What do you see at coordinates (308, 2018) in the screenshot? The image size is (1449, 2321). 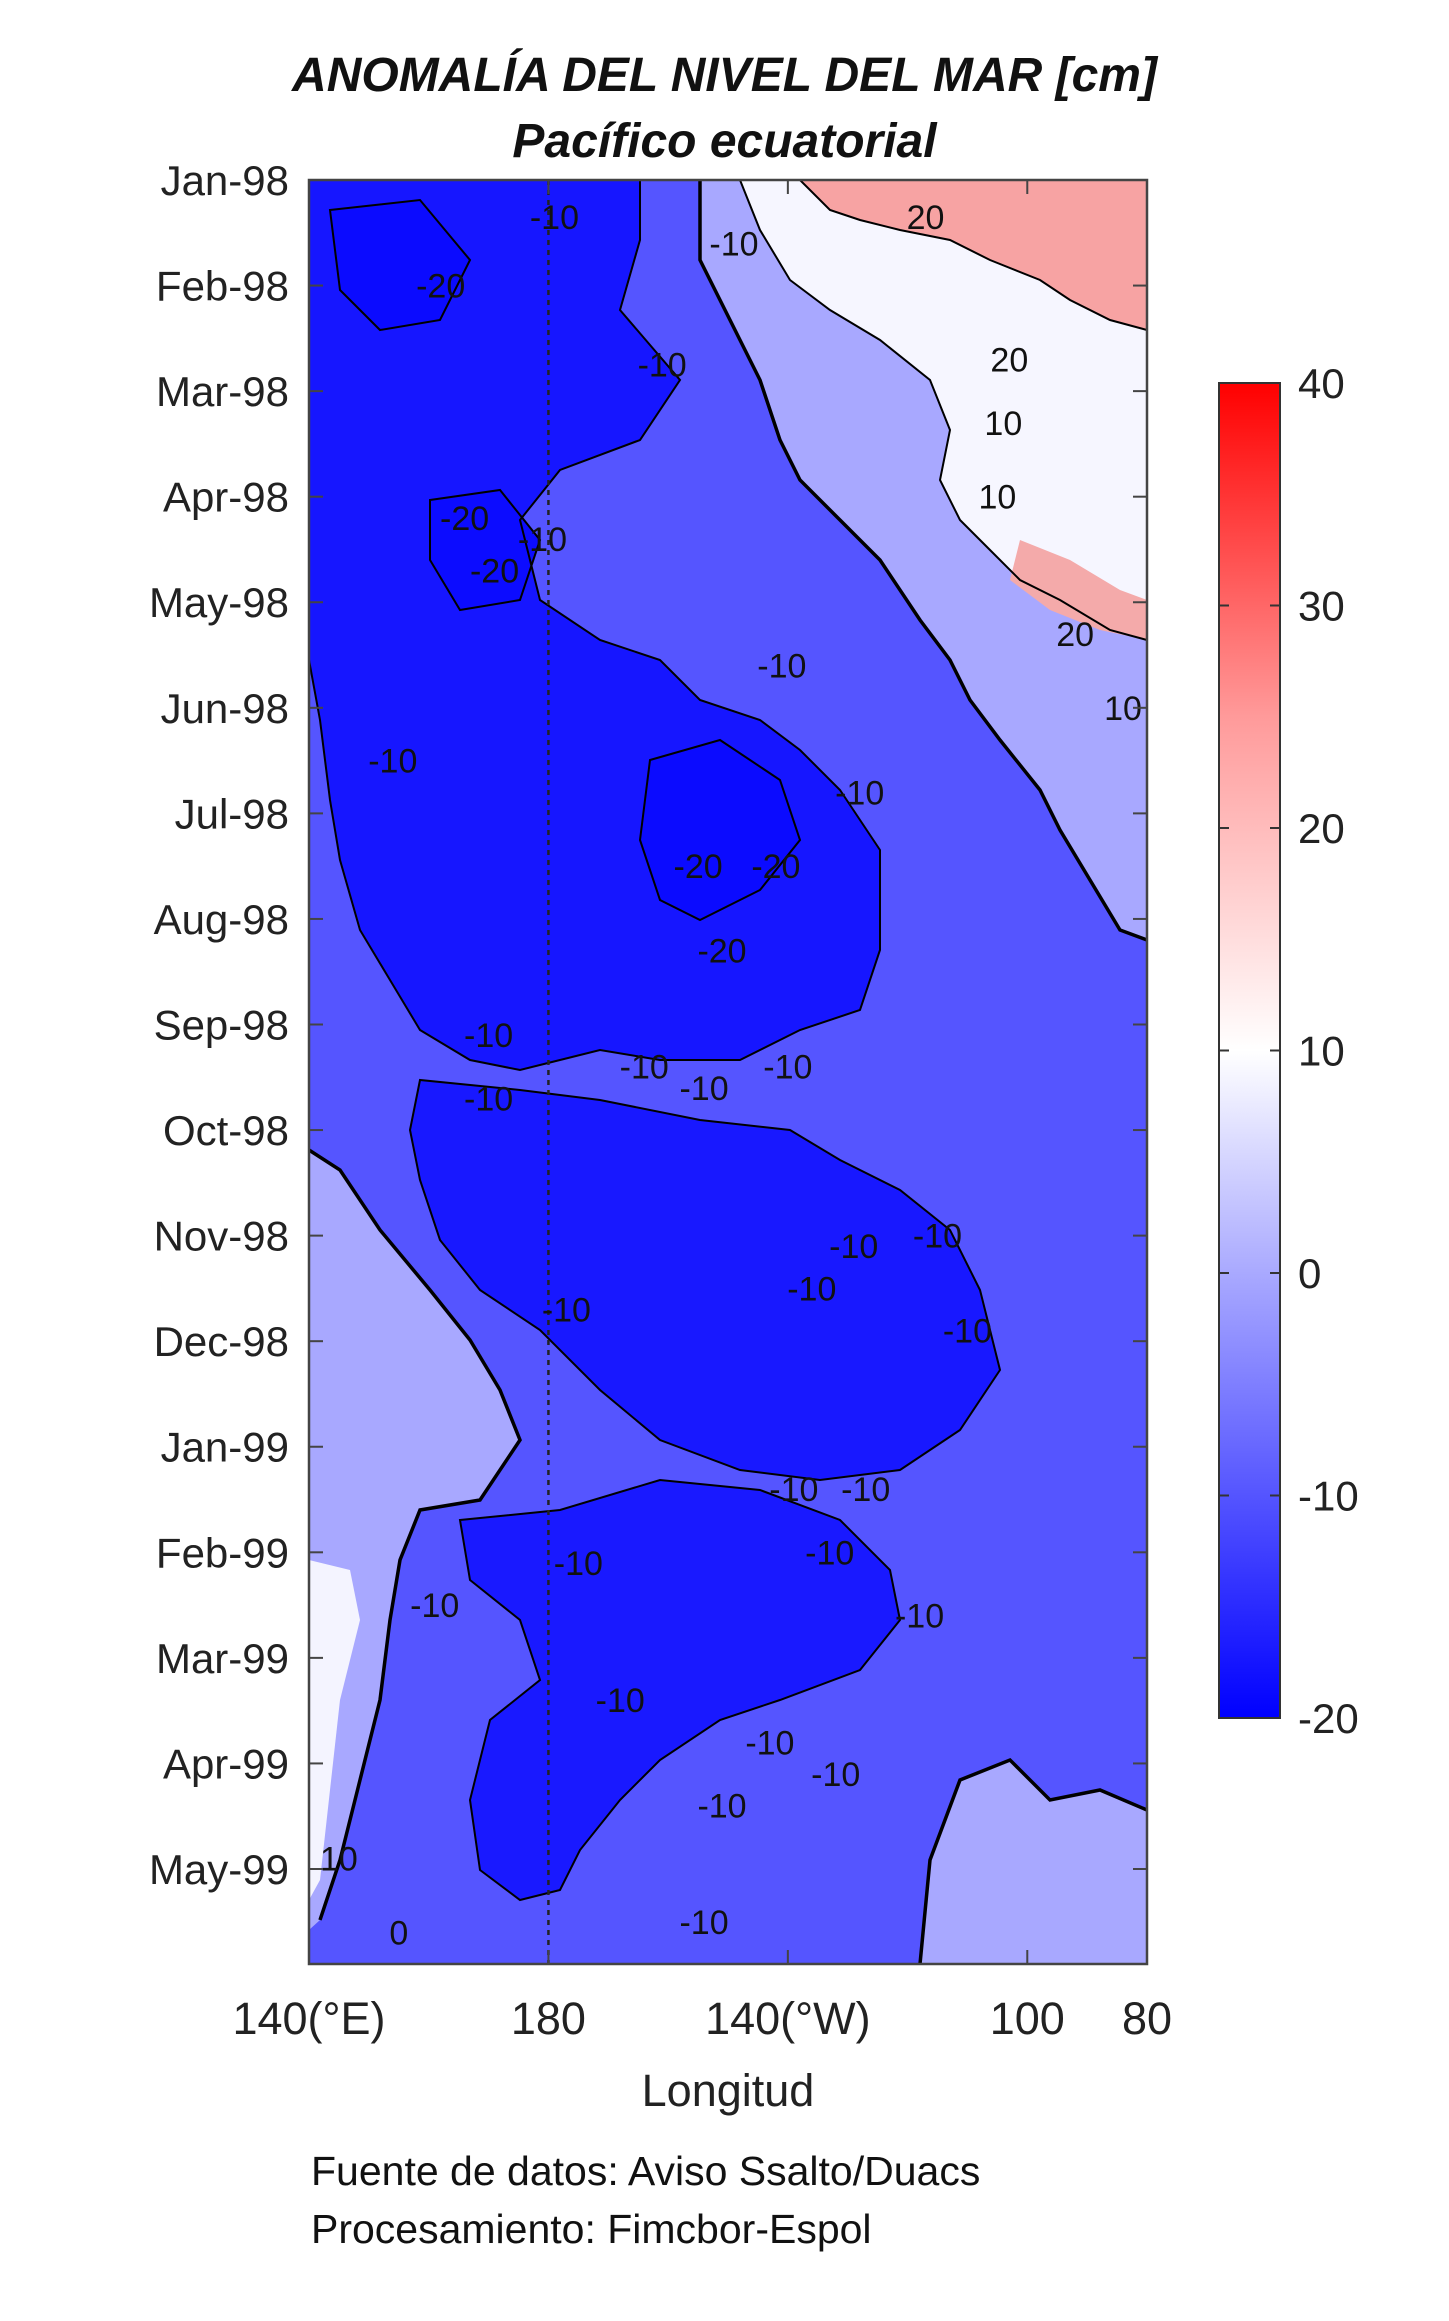 I see `x-tick-label: 140(°E)` at bounding box center [308, 2018].